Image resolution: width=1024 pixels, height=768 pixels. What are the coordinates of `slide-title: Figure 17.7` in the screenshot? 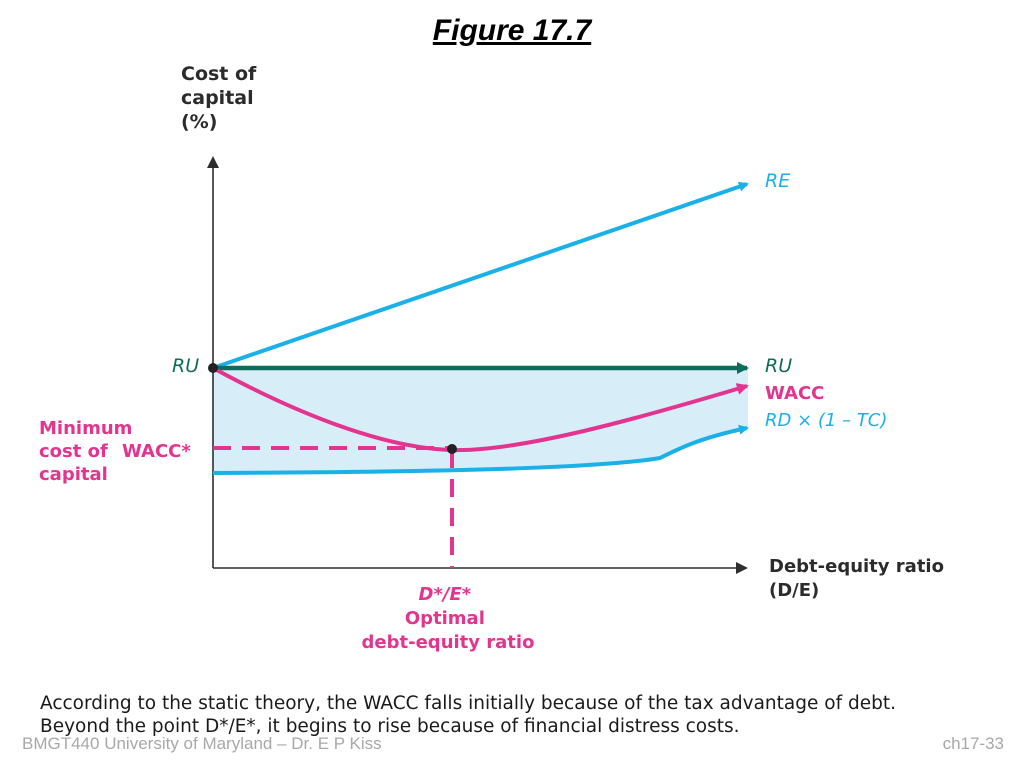 It's located at (512, 30).